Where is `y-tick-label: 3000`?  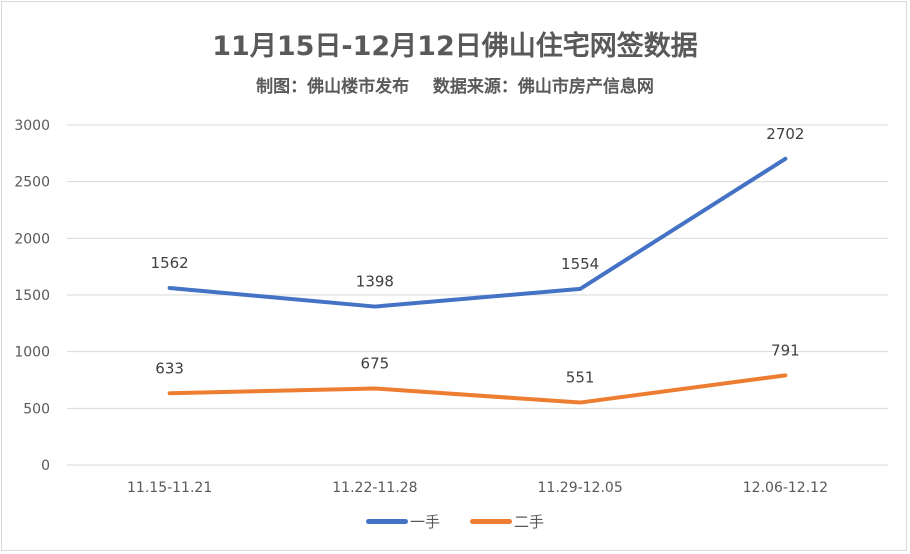
y-tick-label: 3000 is located at coordinates (32, 126).